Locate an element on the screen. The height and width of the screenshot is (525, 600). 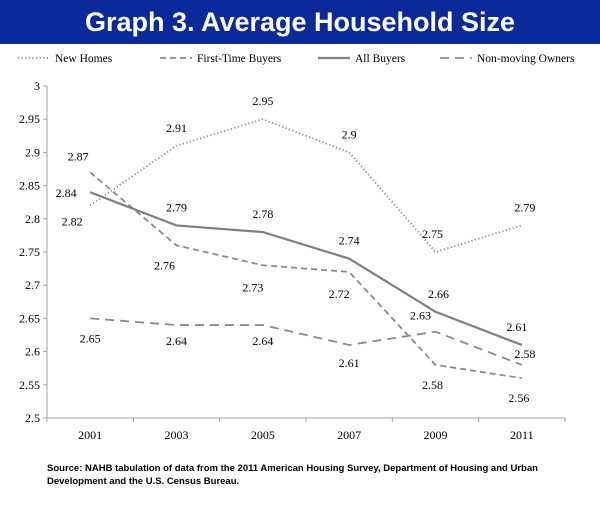
data-label: 2.95 is located at coordinates (262, 101).